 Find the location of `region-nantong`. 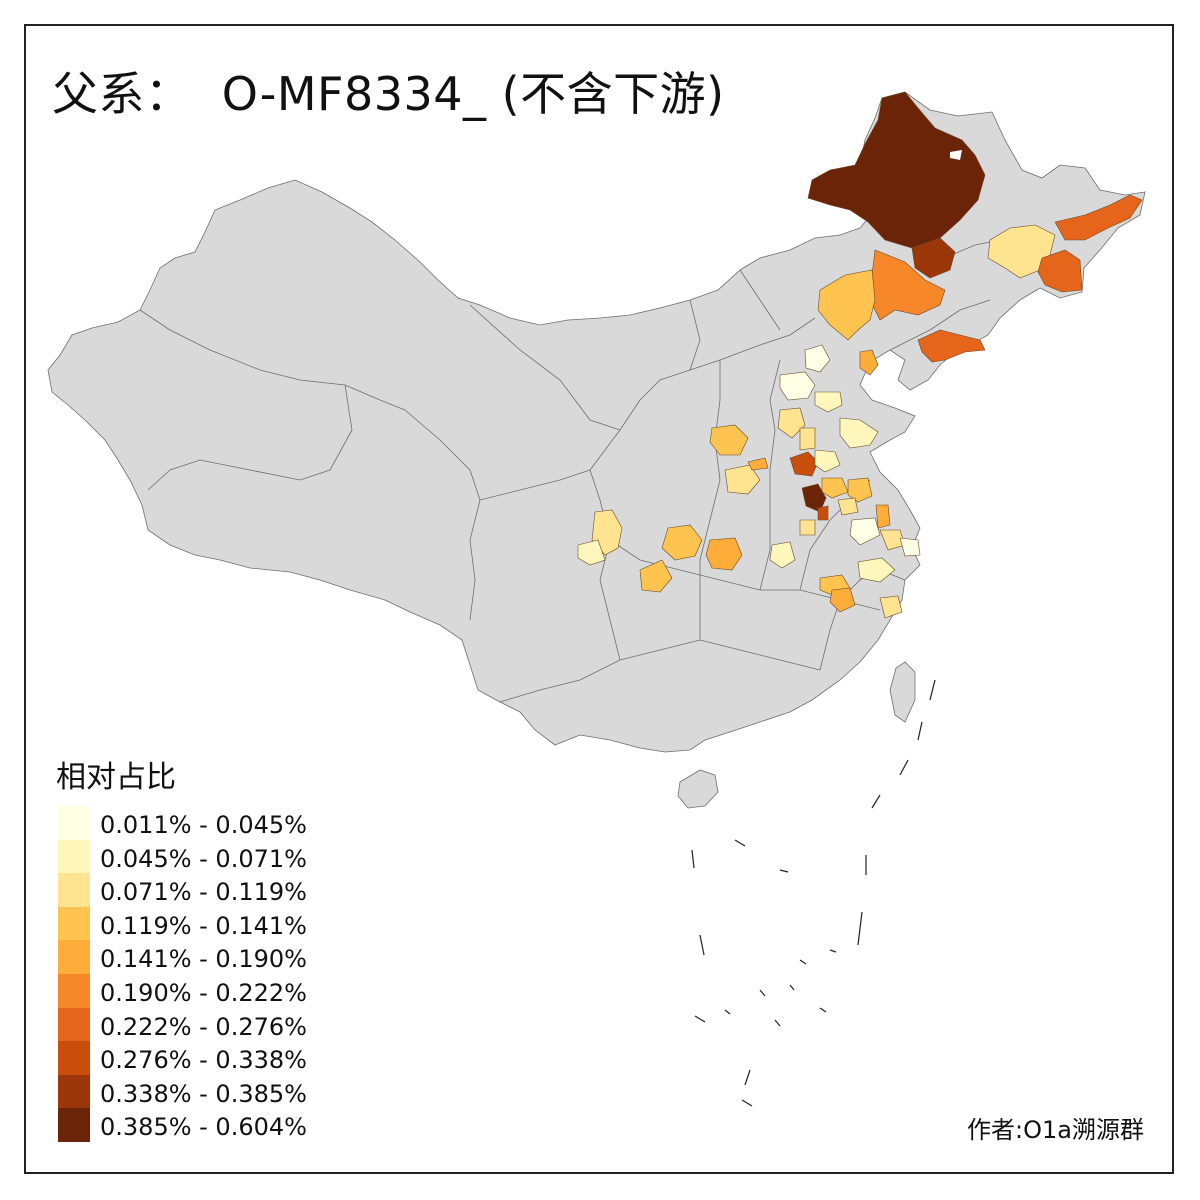

region-nantong is located at coordinates (910, 547).